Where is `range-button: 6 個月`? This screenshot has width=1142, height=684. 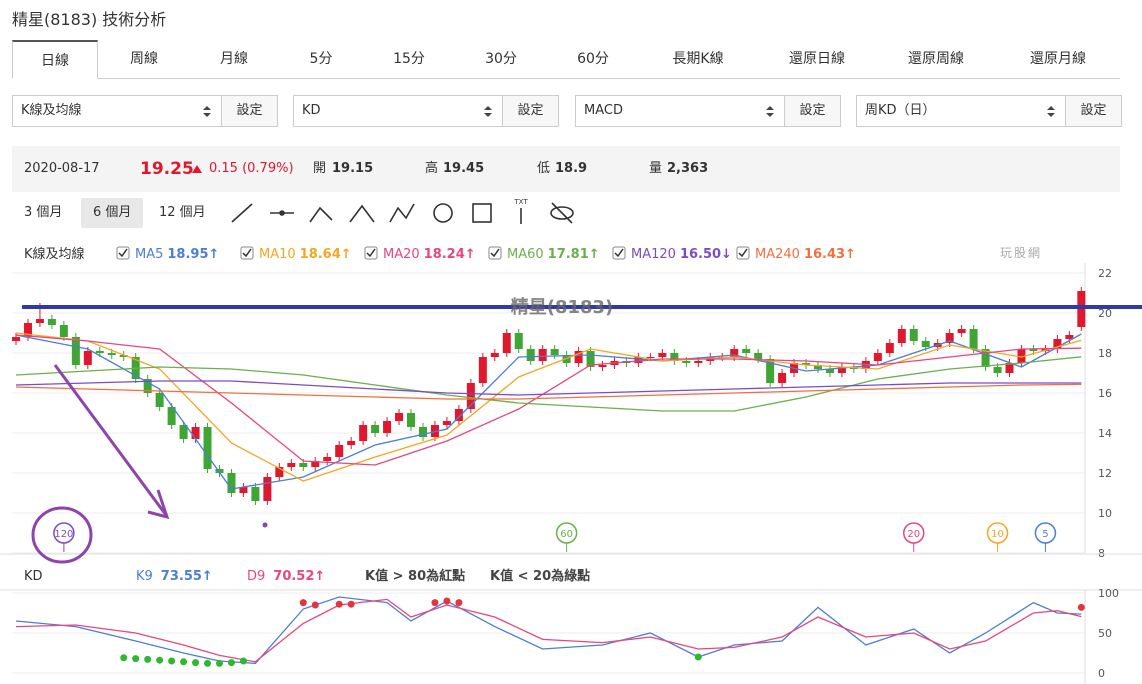
range-button: 6 個月 is located at coordinates (112, 213).